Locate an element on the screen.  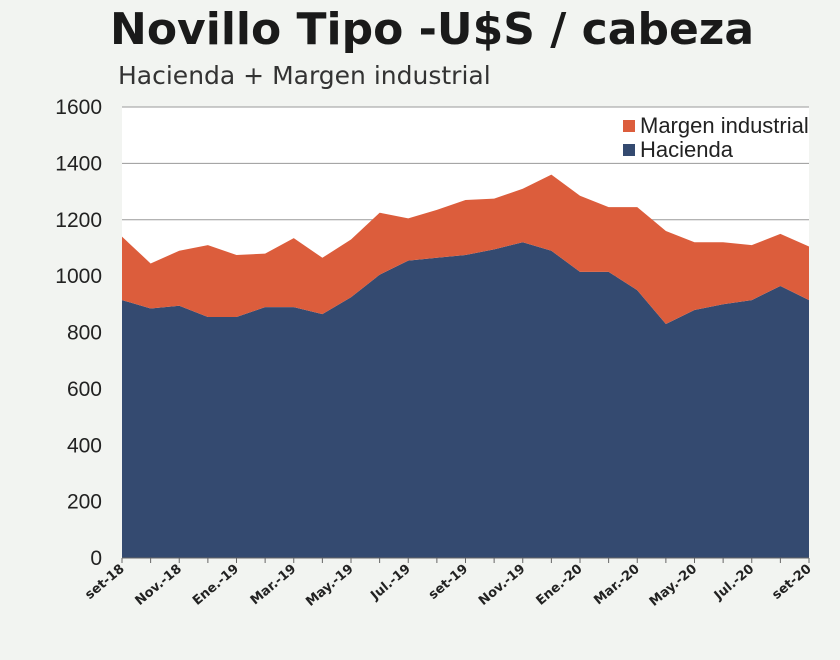
chart-title: Novillo Tipo -U$S / cabeza is located at coordinates (432, 29).